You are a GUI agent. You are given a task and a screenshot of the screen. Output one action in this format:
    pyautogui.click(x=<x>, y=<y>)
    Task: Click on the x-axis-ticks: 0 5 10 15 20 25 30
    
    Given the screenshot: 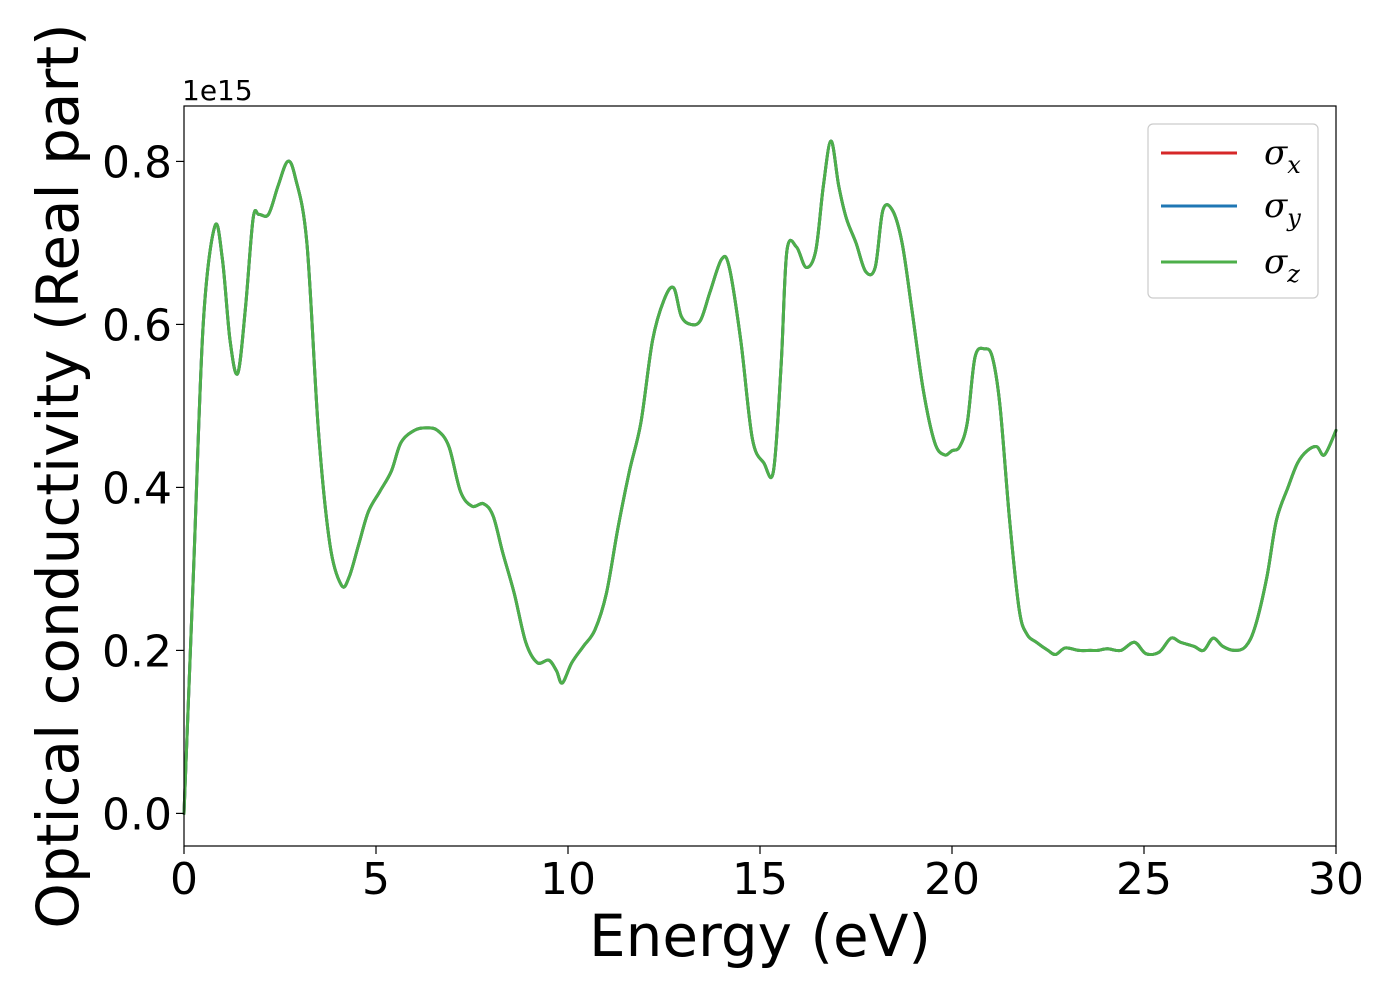 What is the action you would take?
    pyautogui.click(x=767, y=875)
    